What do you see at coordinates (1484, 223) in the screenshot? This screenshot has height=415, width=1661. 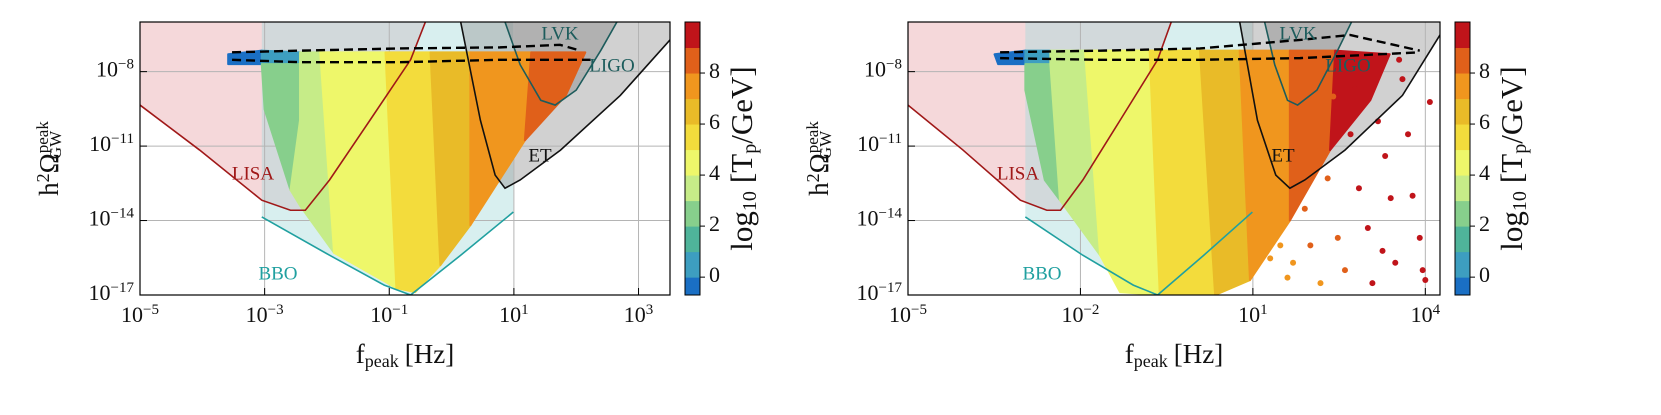 I see `colorbar-tick-label: 2` at bounding box center [1484, 223].